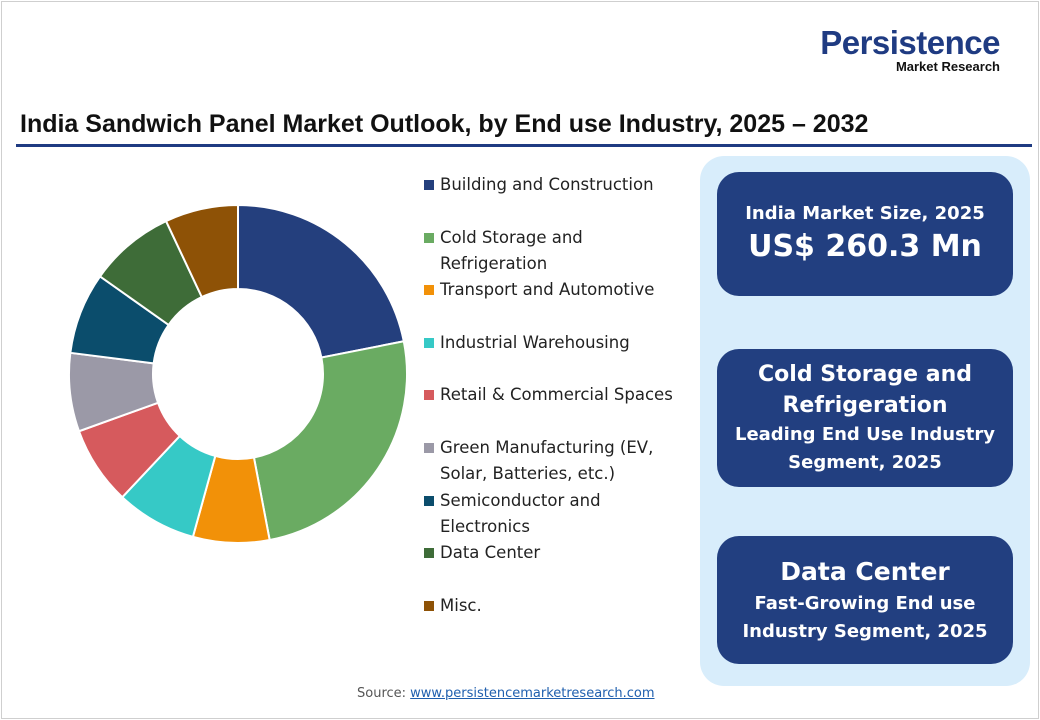 This screenshot has height=720, width=1040. What do you see at coordinates (547, 289) in the screenshot?
I see `legend-label: Transport and Automotive` at bounding box center [547, 289].